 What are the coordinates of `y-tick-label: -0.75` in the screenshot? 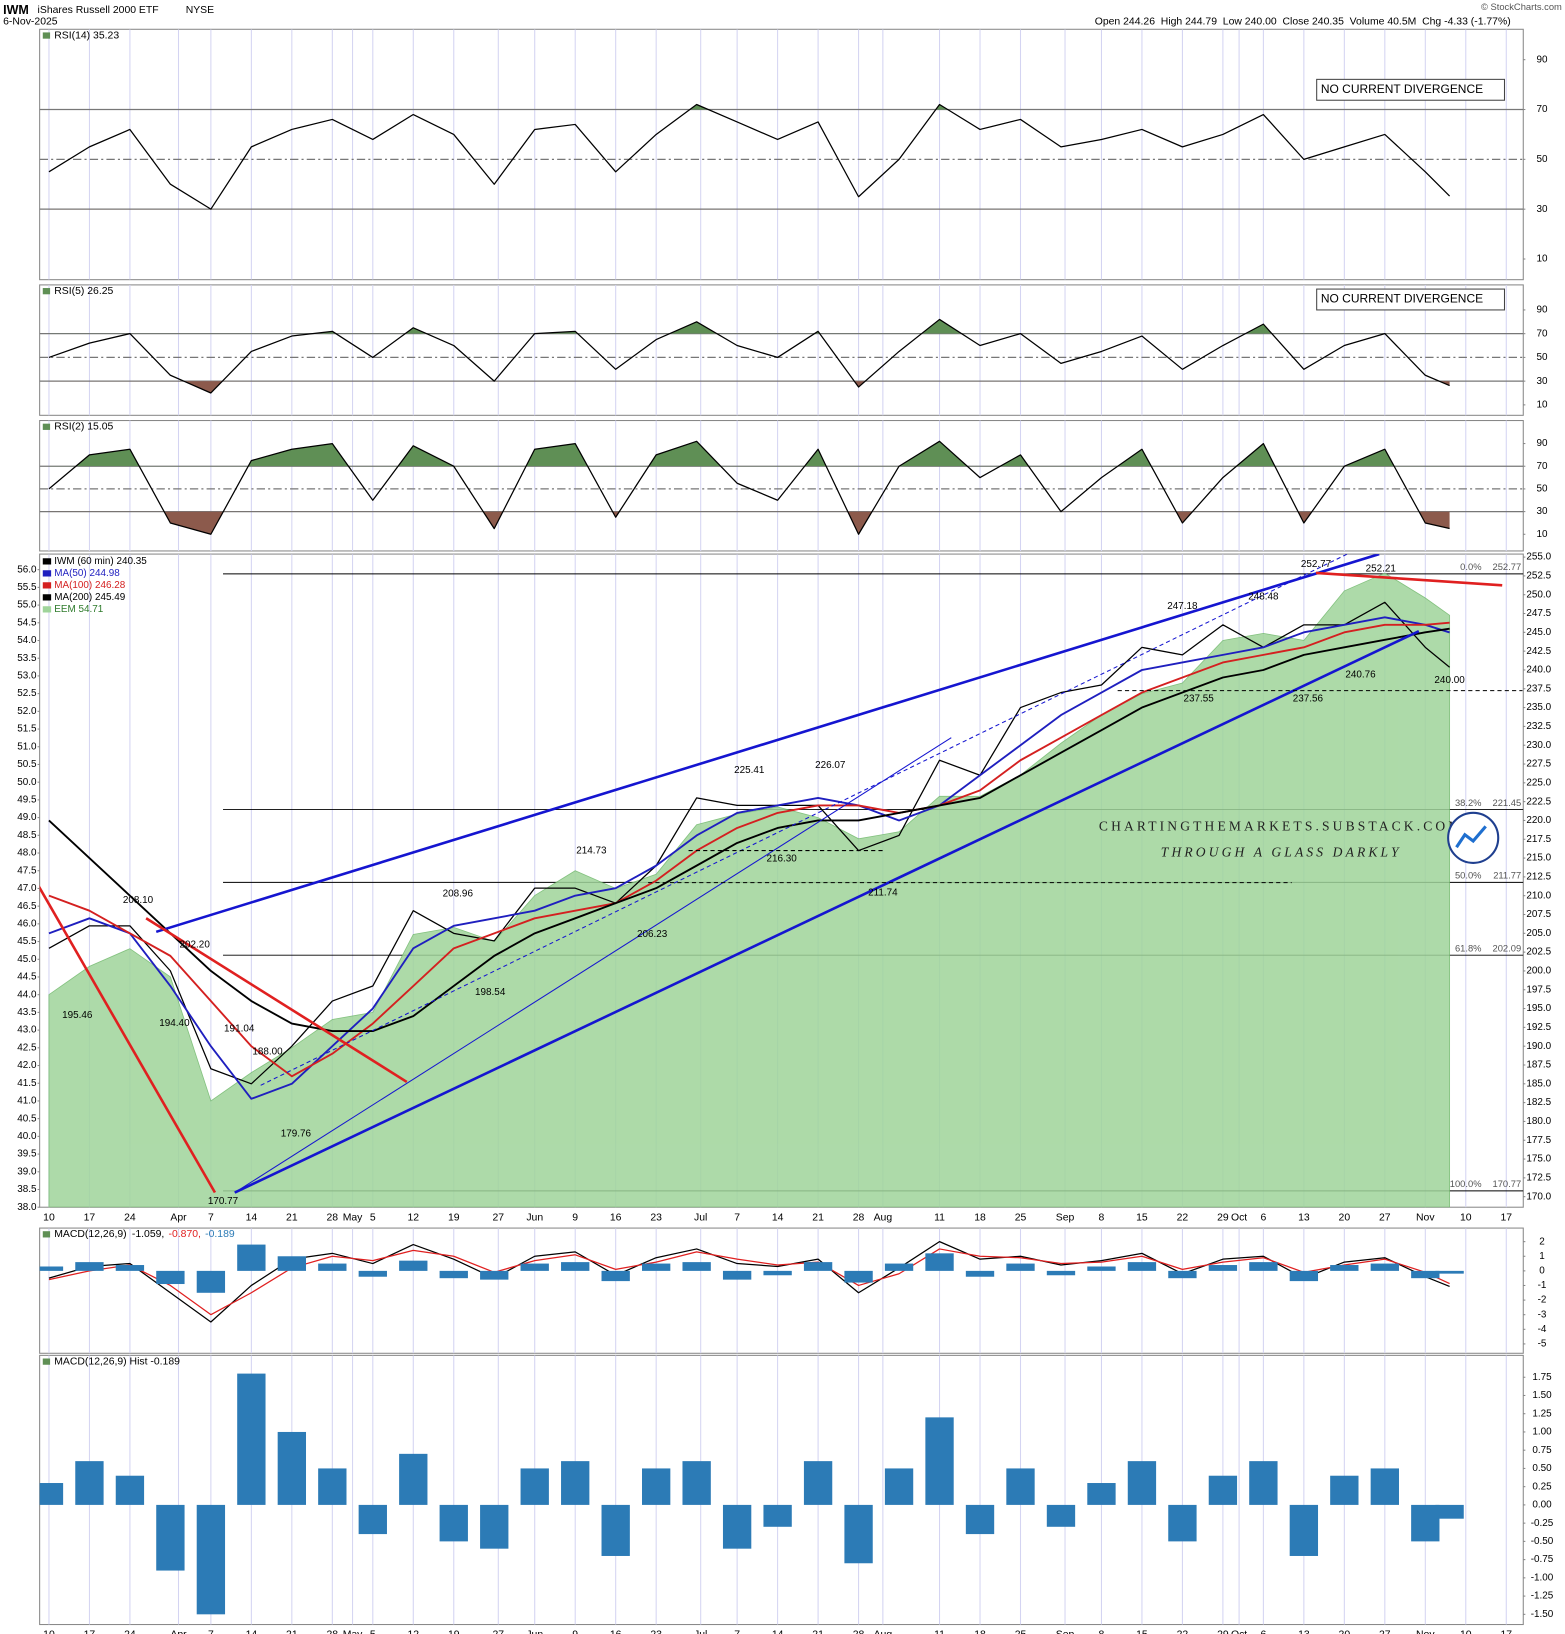 It's located at (1542, 1559).